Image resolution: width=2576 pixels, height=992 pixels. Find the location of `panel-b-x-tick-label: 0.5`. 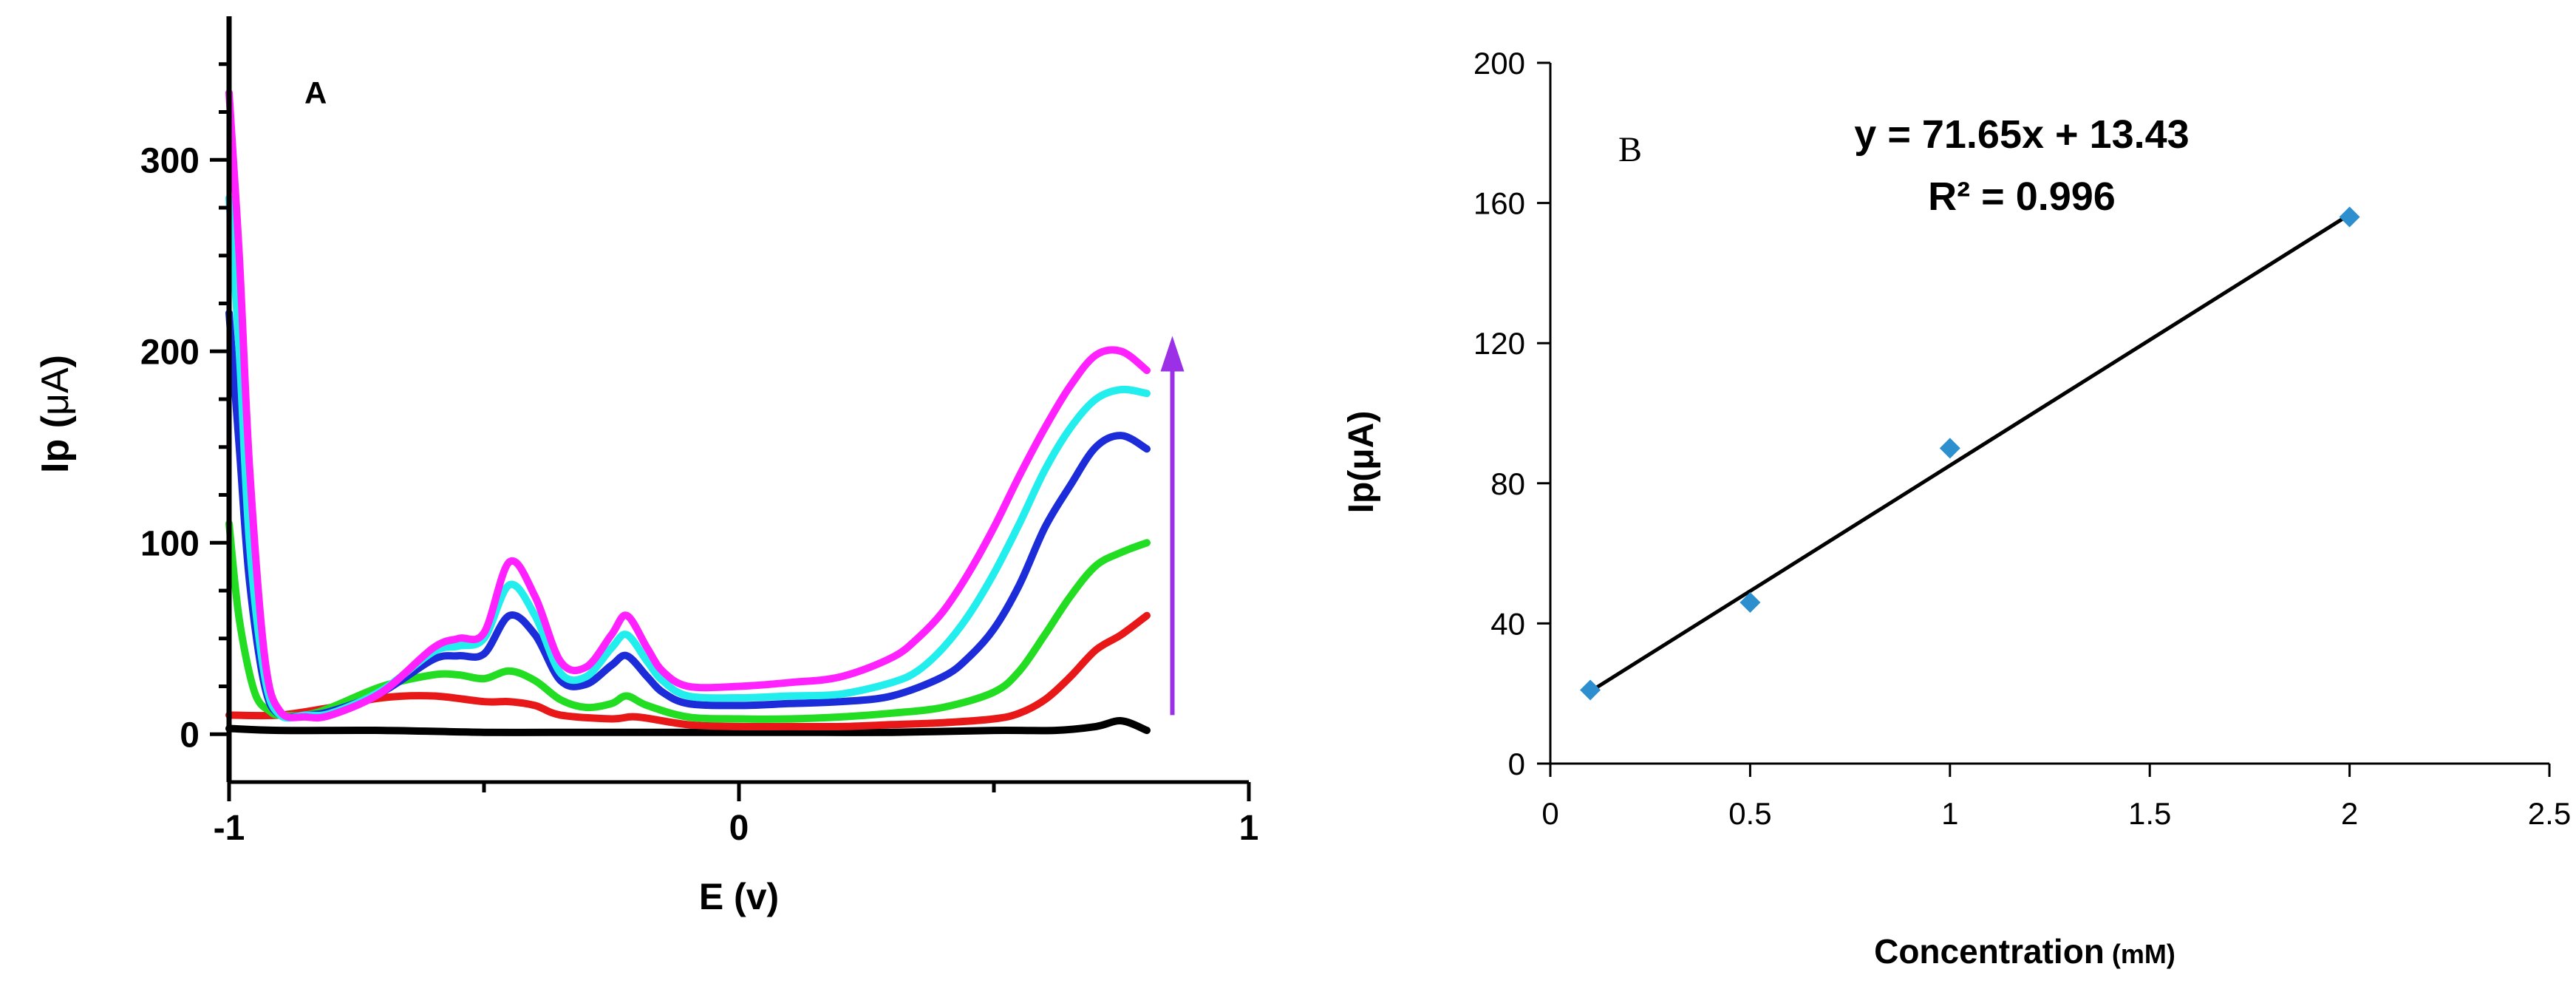

panel-b-x-tick-label: 0.5 is located at coordinates (1749, 814).